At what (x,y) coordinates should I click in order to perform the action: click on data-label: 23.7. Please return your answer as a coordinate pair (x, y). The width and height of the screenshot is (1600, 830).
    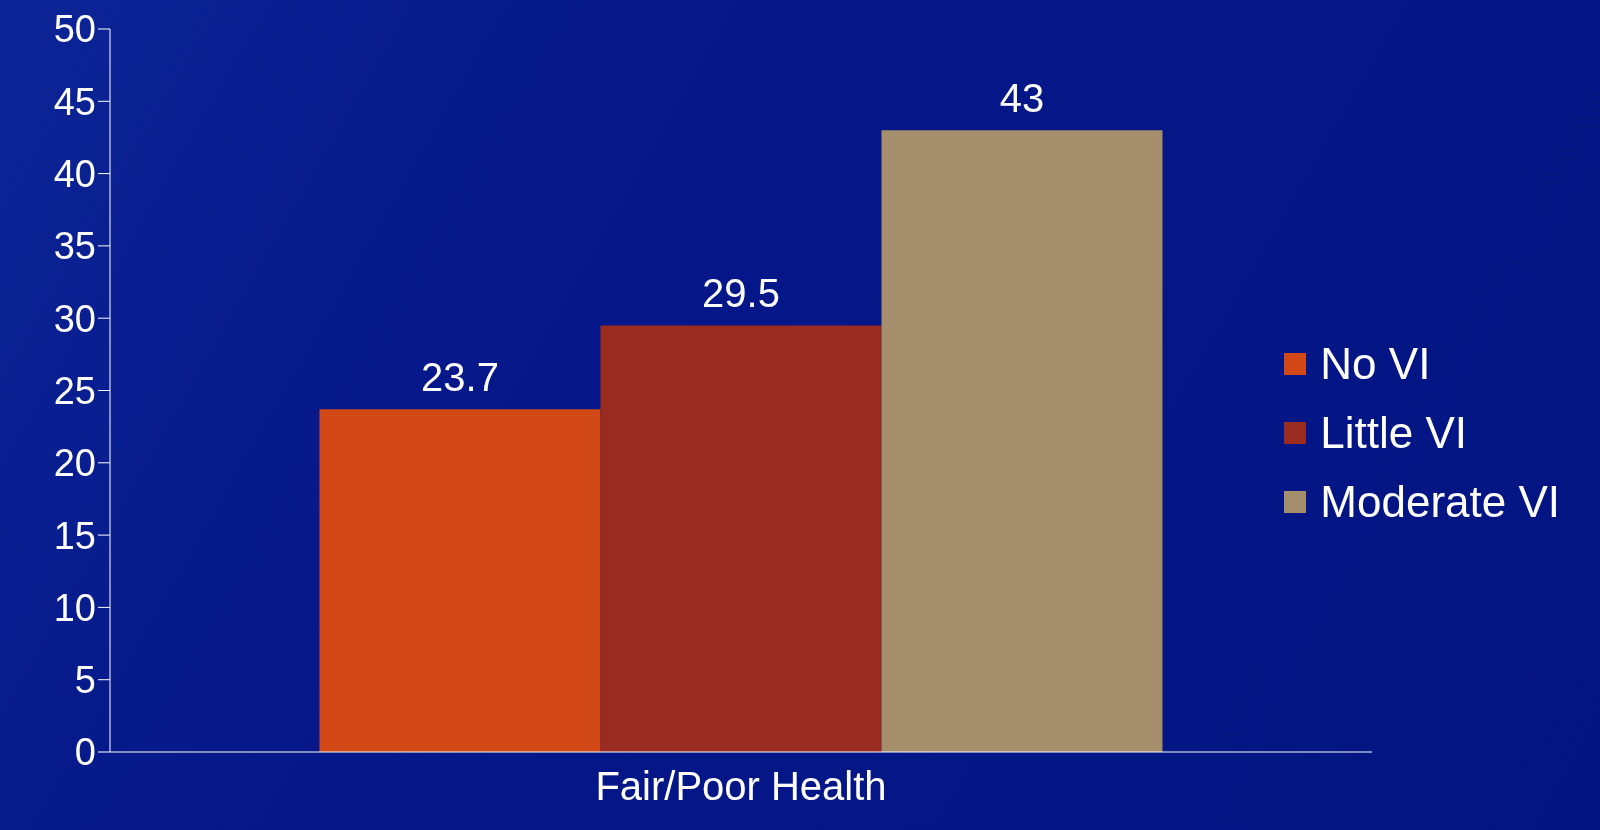
    Looking at the image, I should click on (460, 377).